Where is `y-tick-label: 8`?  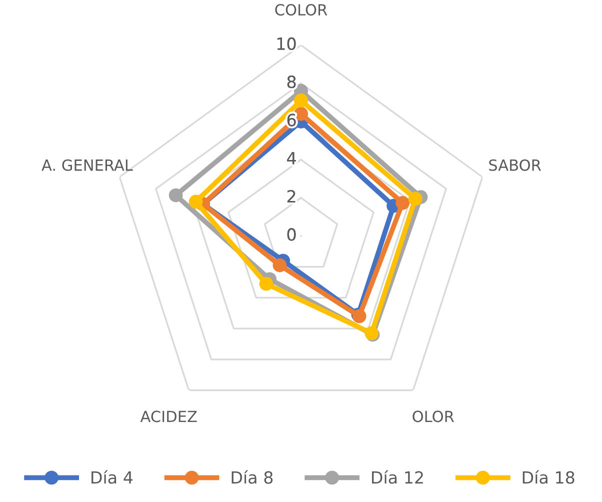 y-tick-label: 8 is located at coordinates (291, 82).